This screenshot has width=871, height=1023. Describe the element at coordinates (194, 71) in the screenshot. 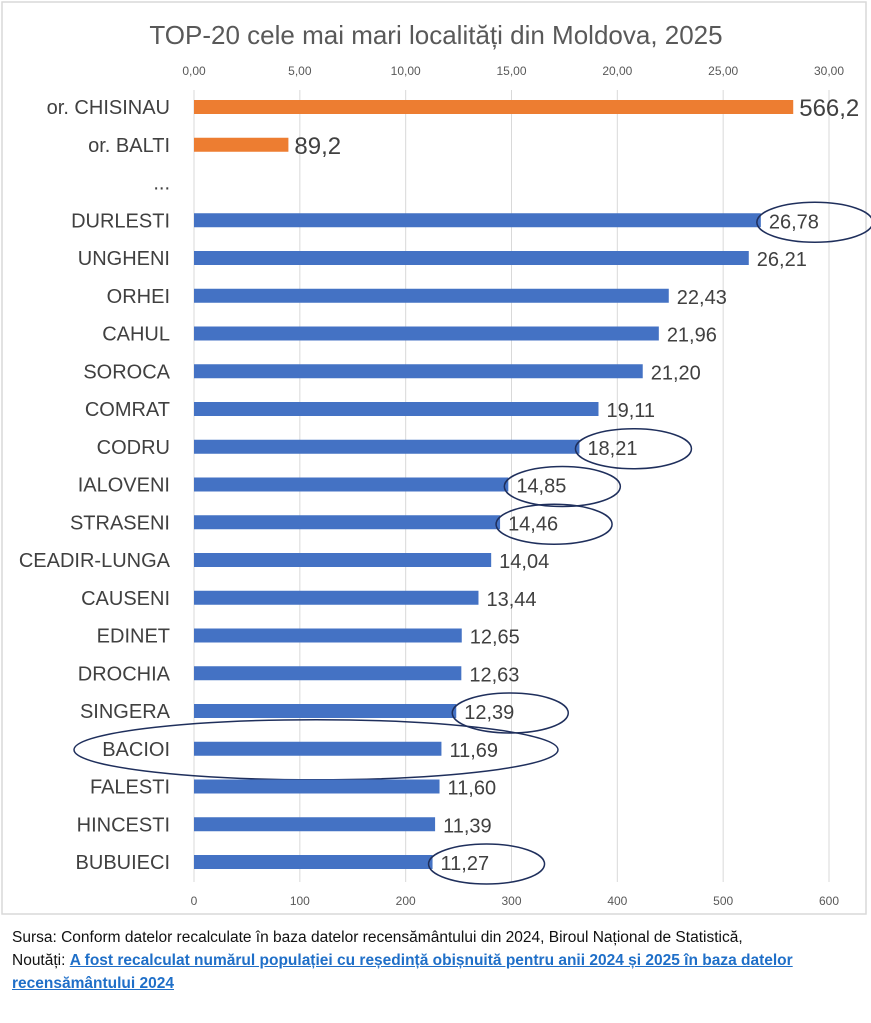

I see `top-axis-tick: 0,00` at that location.